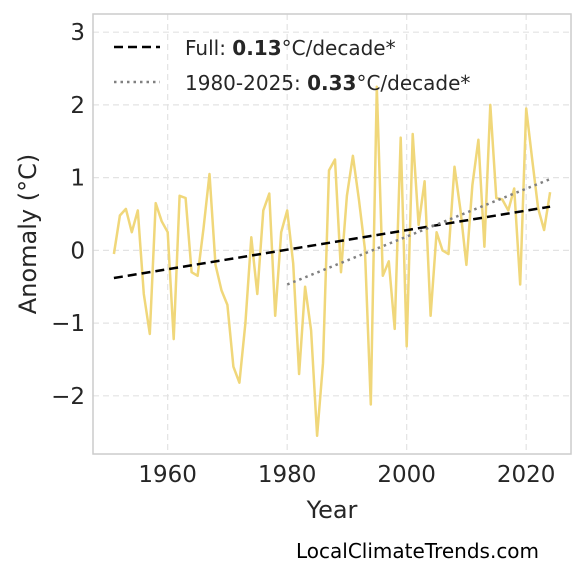  I want to click on legend-full-suffix: °C/decade*, so click(339, 48).